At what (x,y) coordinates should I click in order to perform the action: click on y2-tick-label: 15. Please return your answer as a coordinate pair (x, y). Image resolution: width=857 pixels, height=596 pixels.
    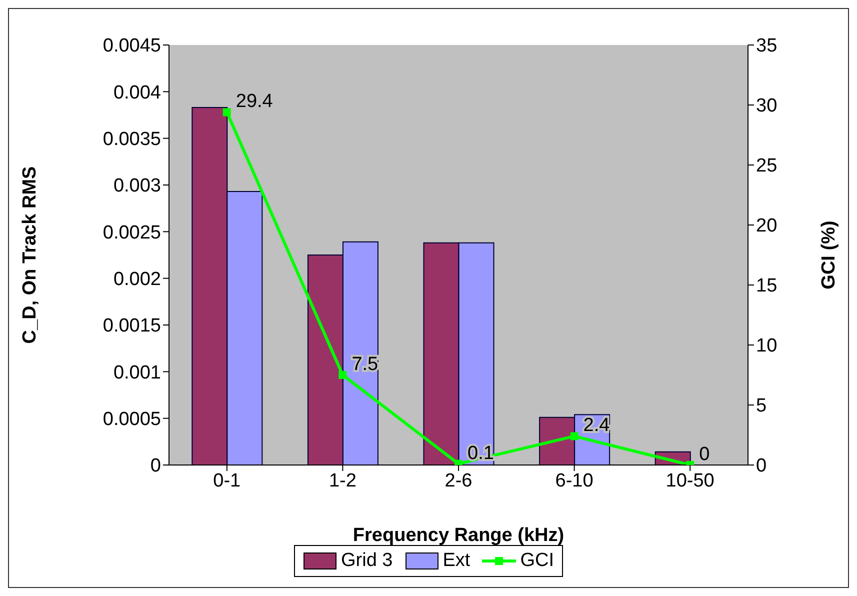
    Looking at the image, I should click on (767, 286).